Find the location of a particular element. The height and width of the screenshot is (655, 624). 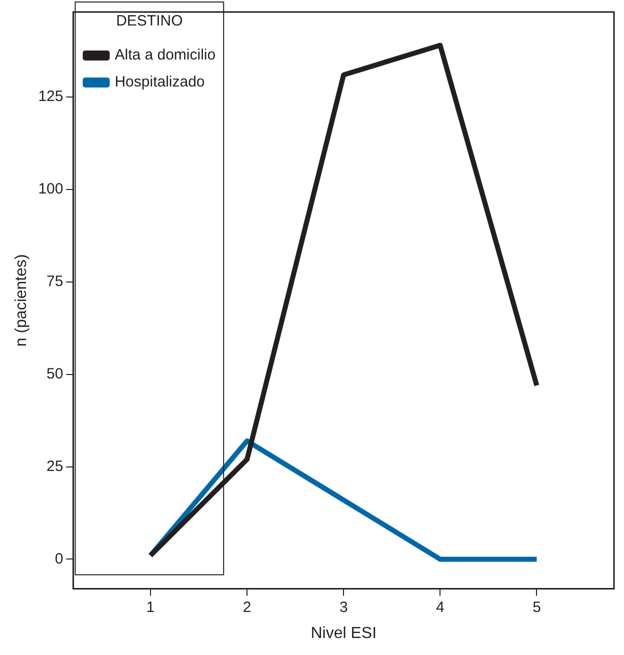

x-tick-label: 1 is located at coordinates (150, 607).